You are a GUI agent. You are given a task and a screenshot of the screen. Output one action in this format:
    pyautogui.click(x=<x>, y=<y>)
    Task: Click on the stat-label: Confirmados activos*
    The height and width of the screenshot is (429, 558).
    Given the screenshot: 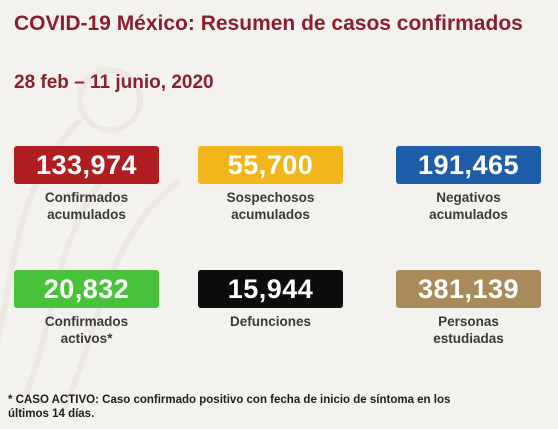 What is the action you would take?
    pyautogui.click(x=86, y=330)
    